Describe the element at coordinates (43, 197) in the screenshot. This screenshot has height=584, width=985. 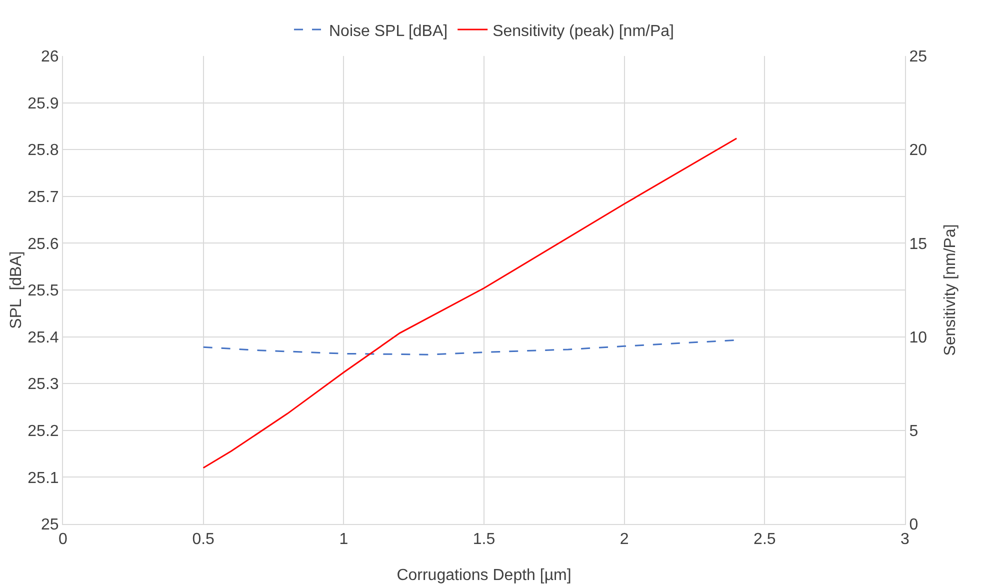
I see `y-tick-label: 25.7` at that location.